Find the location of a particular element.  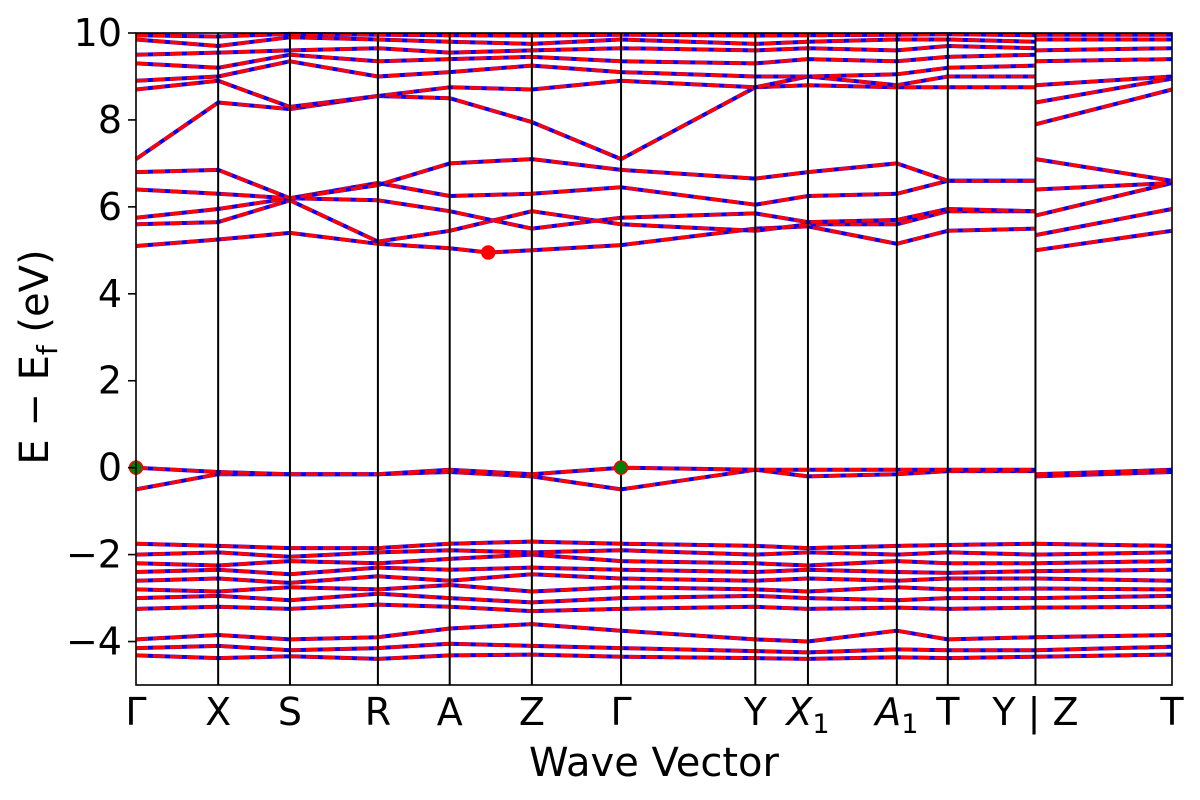

y-axis-label-suffix: (eV) is located at coordinates (35, 297).